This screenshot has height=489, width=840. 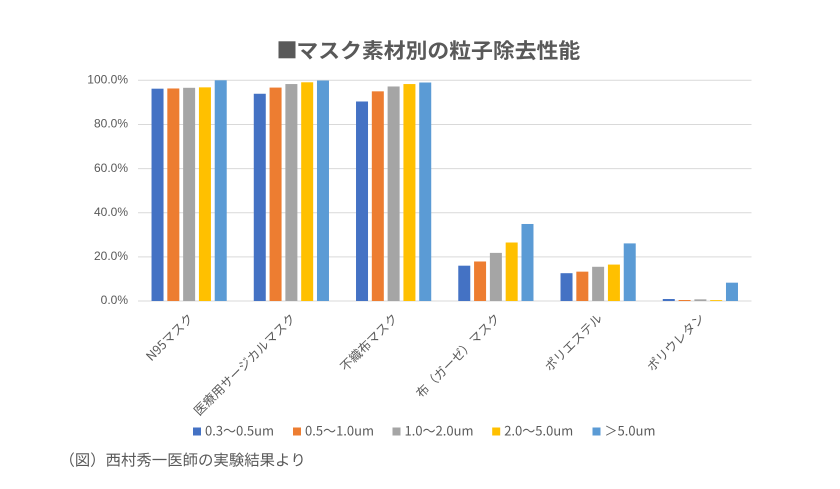 I want to click on svg-text: 40.0%, so click(x=111, y=212).